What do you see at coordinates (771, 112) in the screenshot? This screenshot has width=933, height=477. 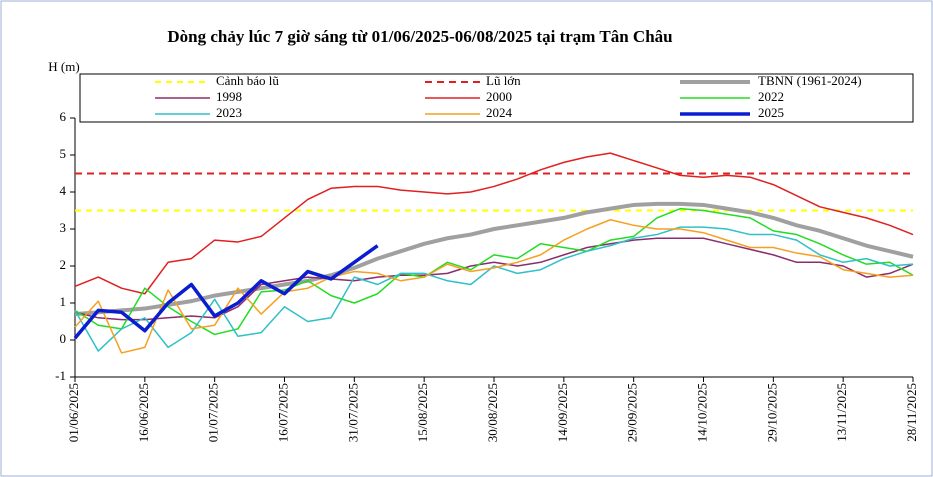 I see `legend-label: 2025` at bounding box center [771, 112].